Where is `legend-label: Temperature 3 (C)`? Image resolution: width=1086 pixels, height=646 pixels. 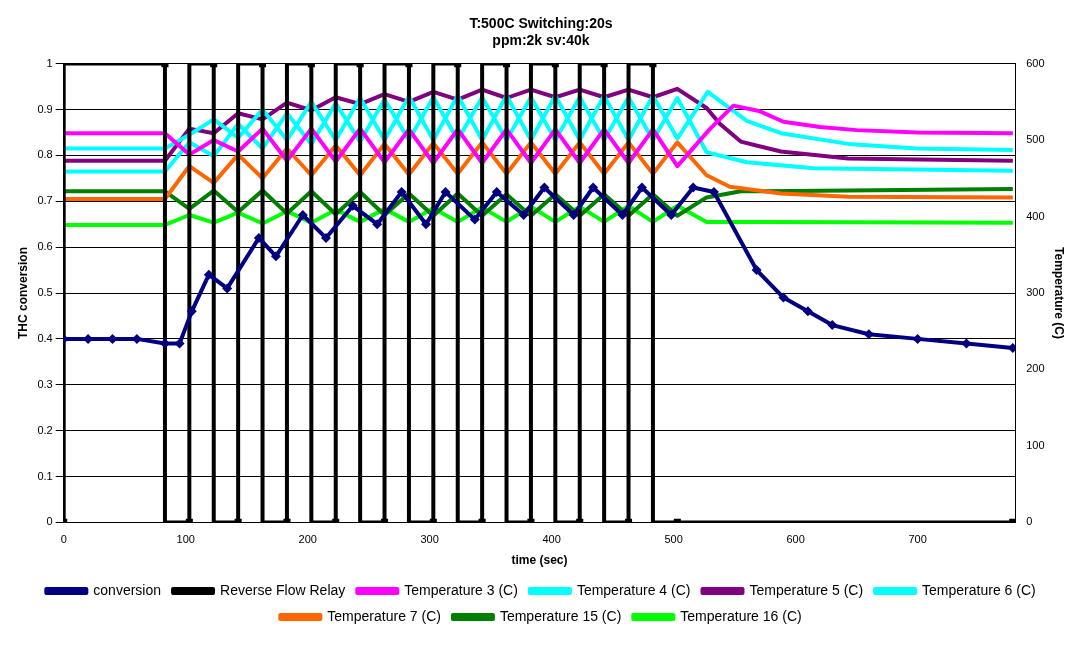
legend-label: Temperature 3 (C) is located at coordinates (461, 589).